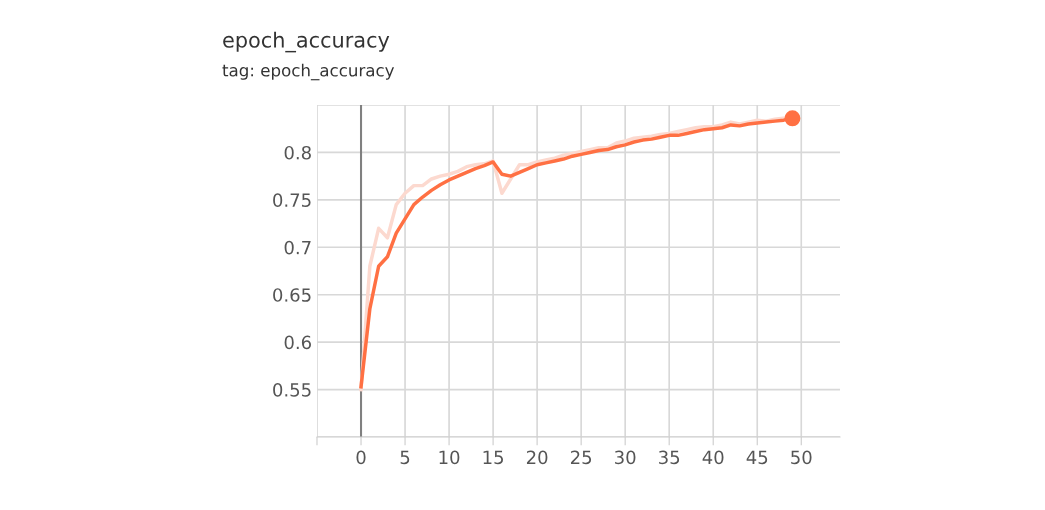  I want to click on y-tick-label: 0.7, so click(297, 247).